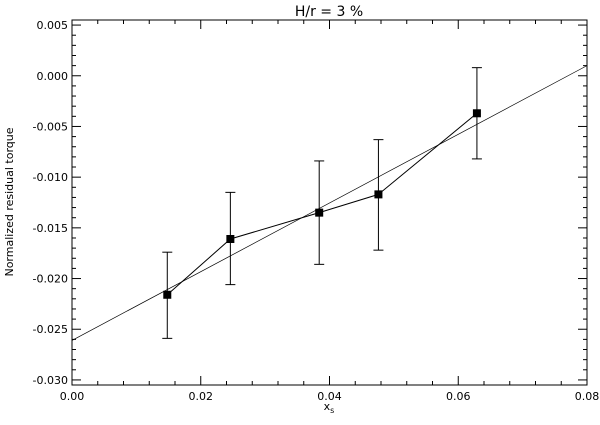  I want to click on y-tick-label: -0.020, so click(50, 279).